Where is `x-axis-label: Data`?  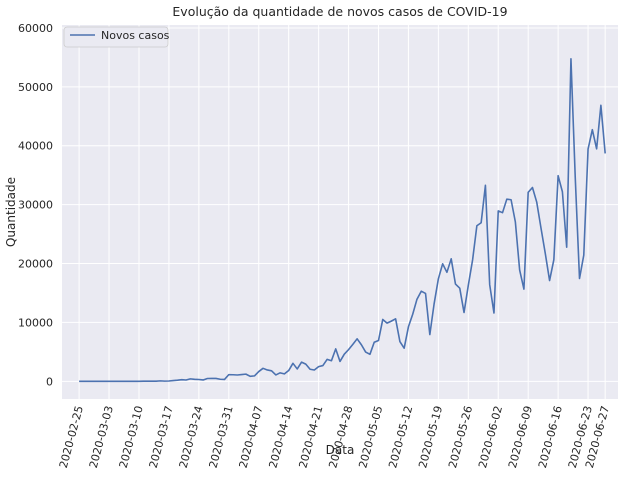 x-axis-label: Data is located at coordinates (340, 450).